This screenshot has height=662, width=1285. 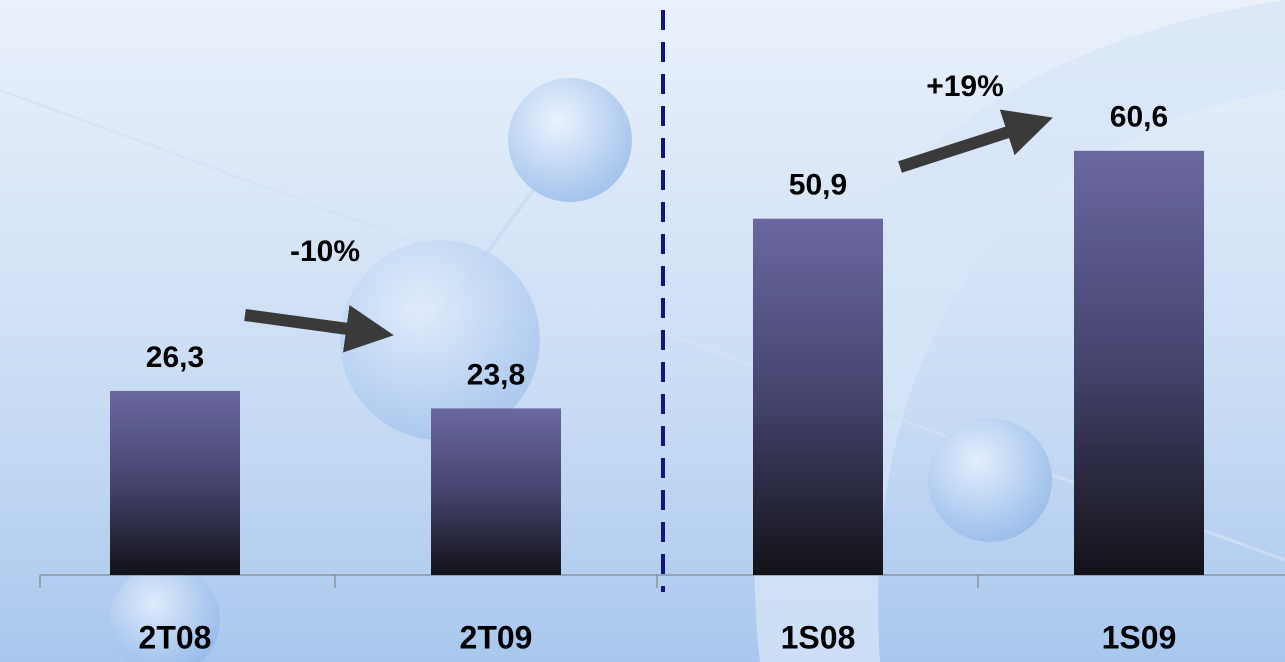 I want to click on x-tick-label: 2T08, so click(x=175, y=637).